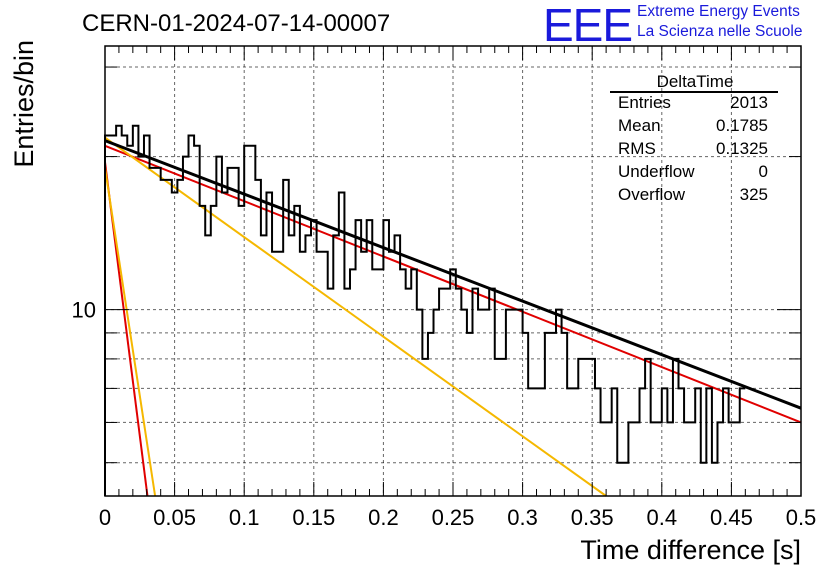 Image resolution: width=836 pixels, height=572 pixels. Describe the element at coordinates (24, 104) in the screenshot. I see `y-axis-label: Entries/bin` at that location.